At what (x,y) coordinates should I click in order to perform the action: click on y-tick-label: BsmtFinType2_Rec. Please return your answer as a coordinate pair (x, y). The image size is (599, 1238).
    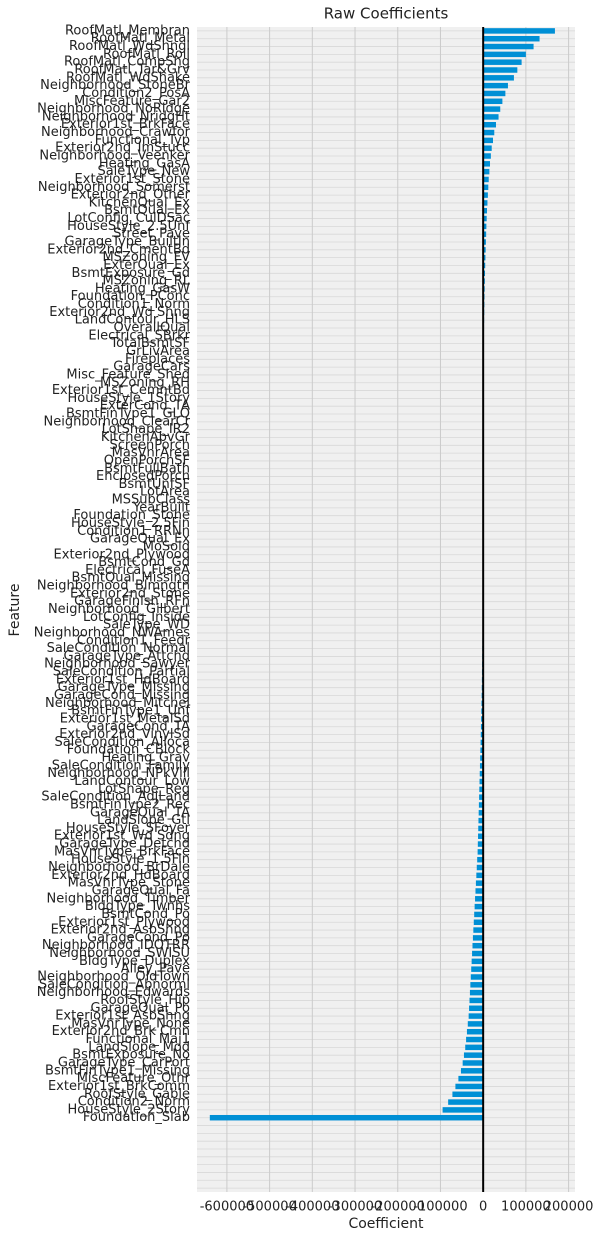
    Looking at the image, I should click on (130, 804).